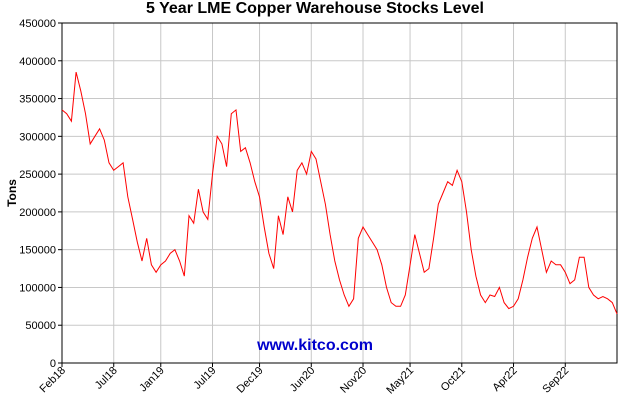  What do you see at coordinates (400, 381) in the screenshot?
I see `x-tick-label: May21` at bounding box center [400, 381].